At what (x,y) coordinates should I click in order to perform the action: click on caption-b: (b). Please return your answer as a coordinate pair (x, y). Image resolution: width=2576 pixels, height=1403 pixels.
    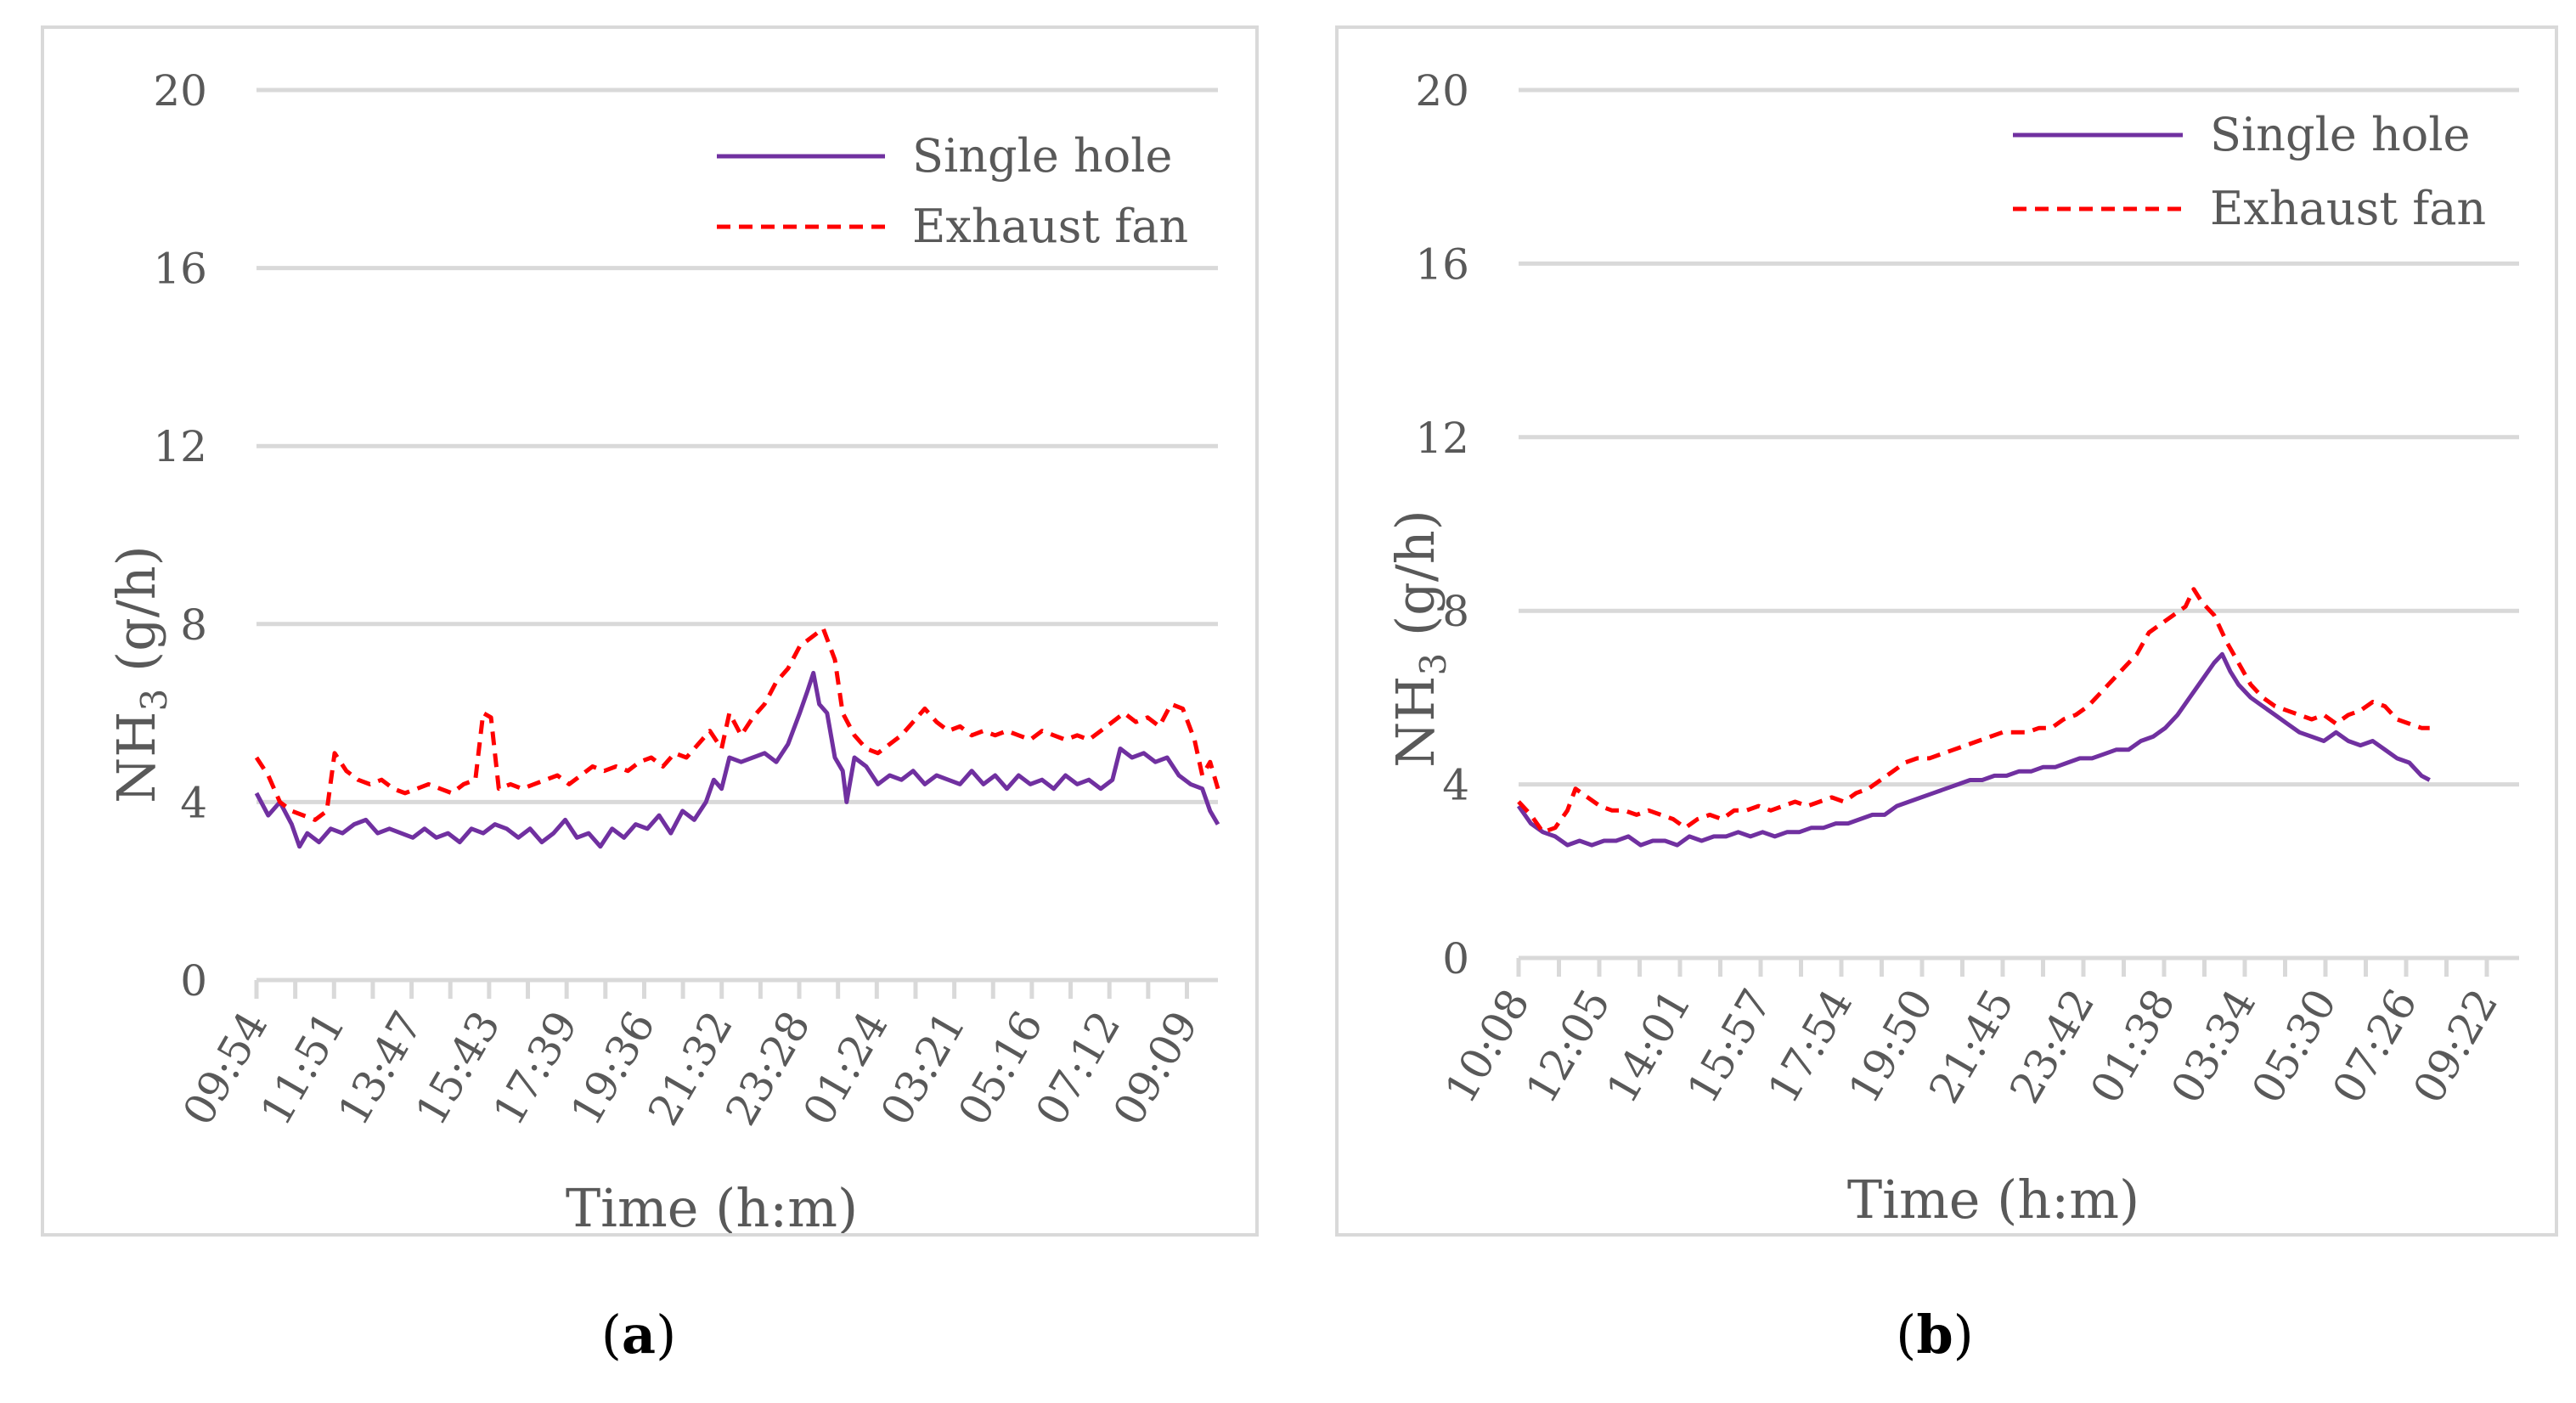
    Looking at the image, I should click on (1935, 1335).